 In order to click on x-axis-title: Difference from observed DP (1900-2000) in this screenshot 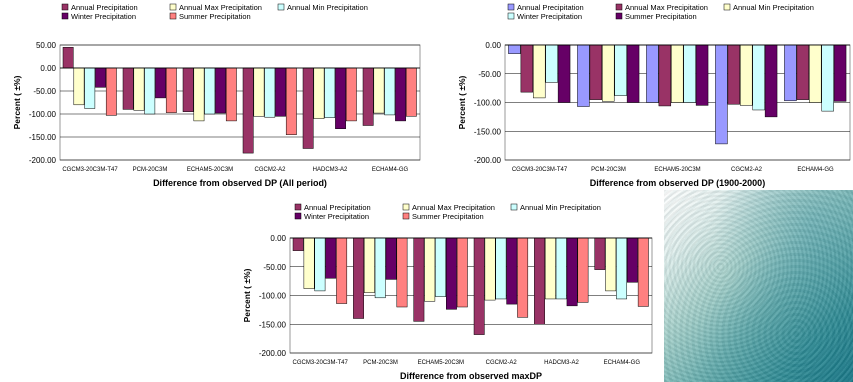, I will do `click(677, 183)`.